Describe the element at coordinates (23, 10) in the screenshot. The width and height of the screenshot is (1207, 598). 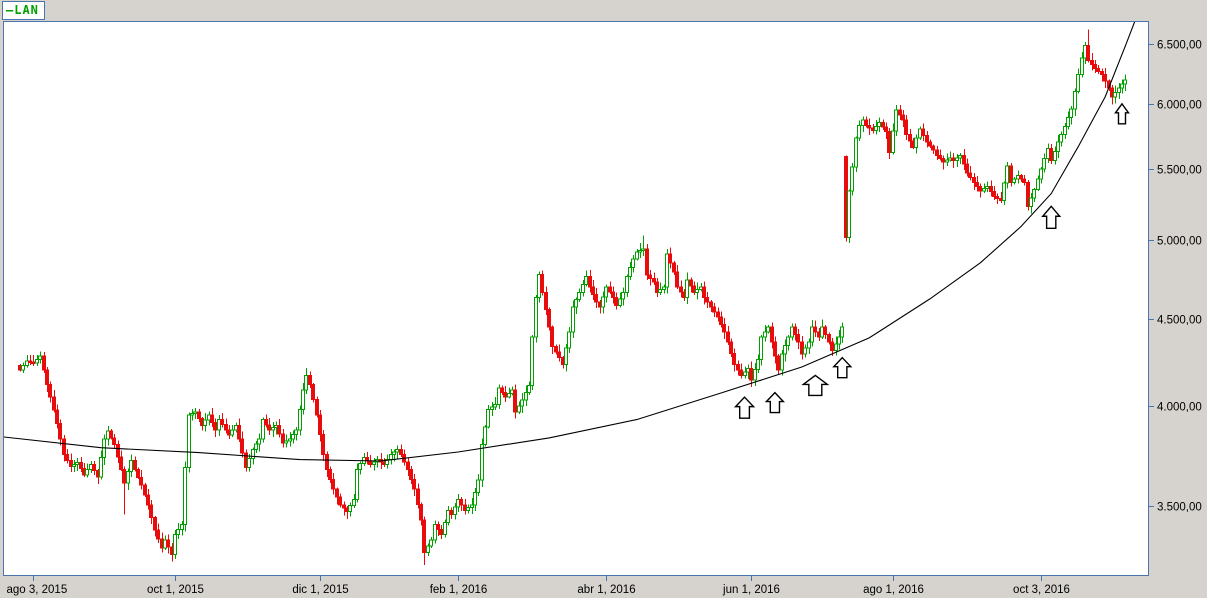
I see `series-legend: —LAN` at that location.